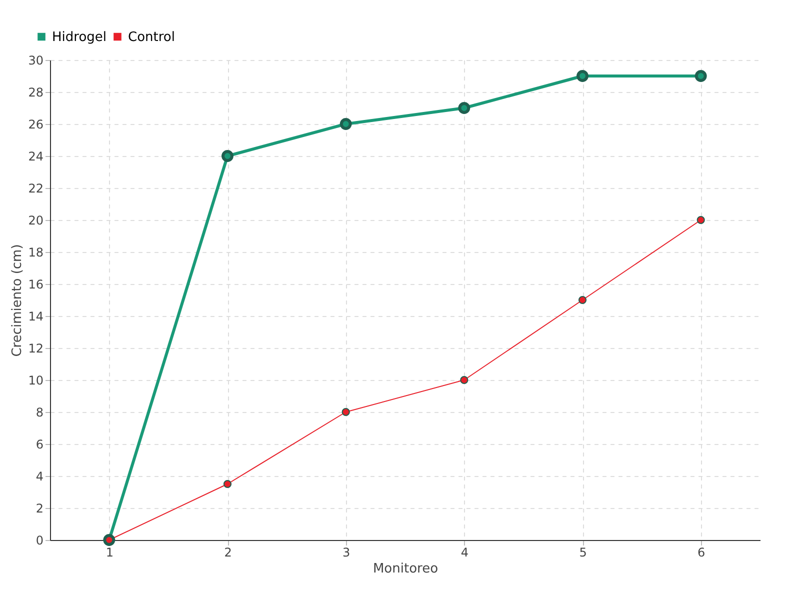 The height and width of the screenshot is (600, 800). I want to click on legend-label: Hidrogel, so click(79, 37).